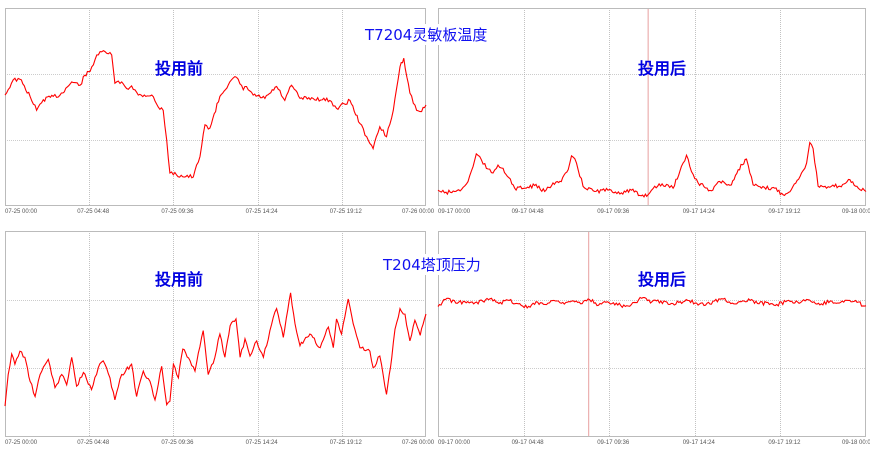 Image resolution: width=870 pixels, height=453 pixels. Describe the element at coordinates (179, 279) in the screenshot. I see `annotation-before-bottom: 投用前` at that location.